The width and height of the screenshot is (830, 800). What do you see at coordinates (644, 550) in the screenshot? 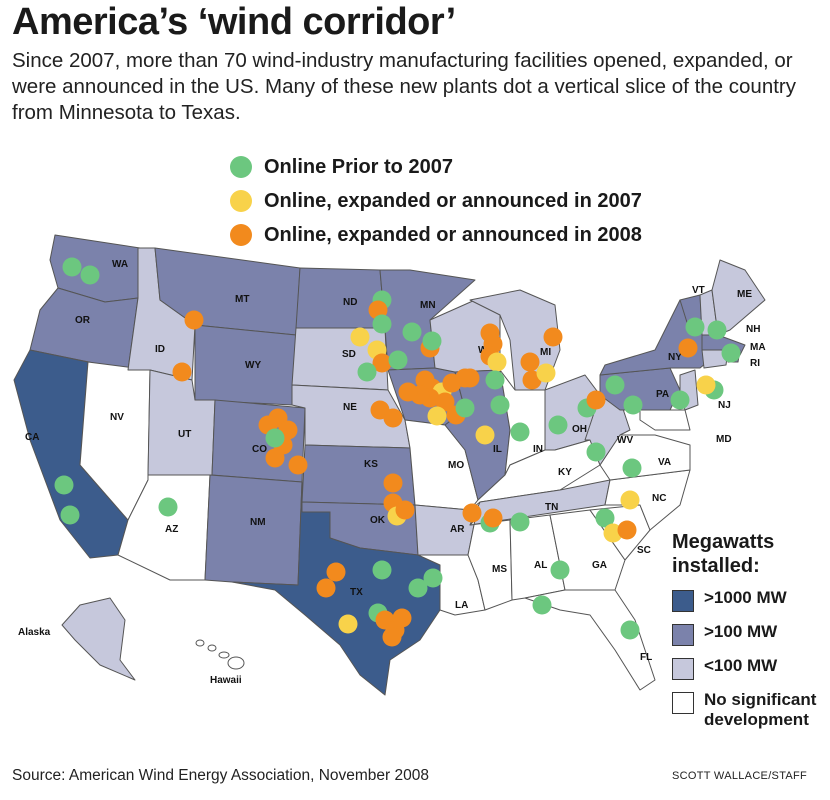
I see `state-label-sc: SC` at bounding box center [644, 550].